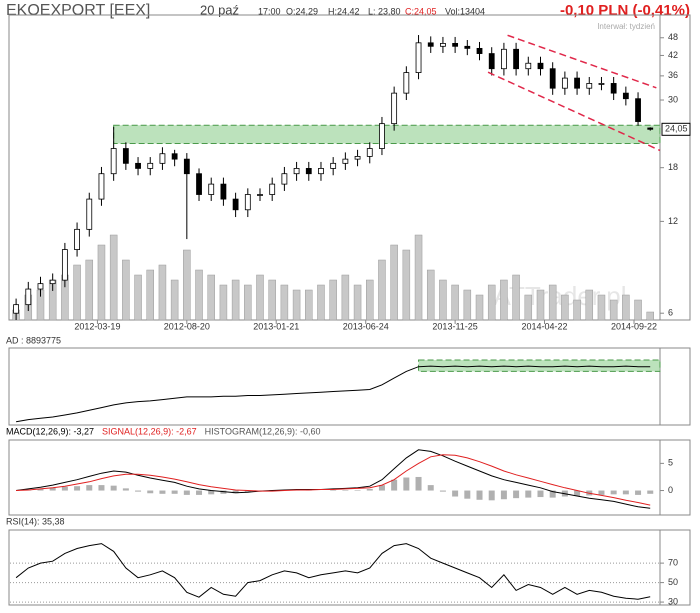 Image resolution: width=700 pixels, height=613 pixels. What do you see at coordinates (626, 26) in the screenshot?
I see `interval: Interwał: tydzień` at bounding box center [626, 26].